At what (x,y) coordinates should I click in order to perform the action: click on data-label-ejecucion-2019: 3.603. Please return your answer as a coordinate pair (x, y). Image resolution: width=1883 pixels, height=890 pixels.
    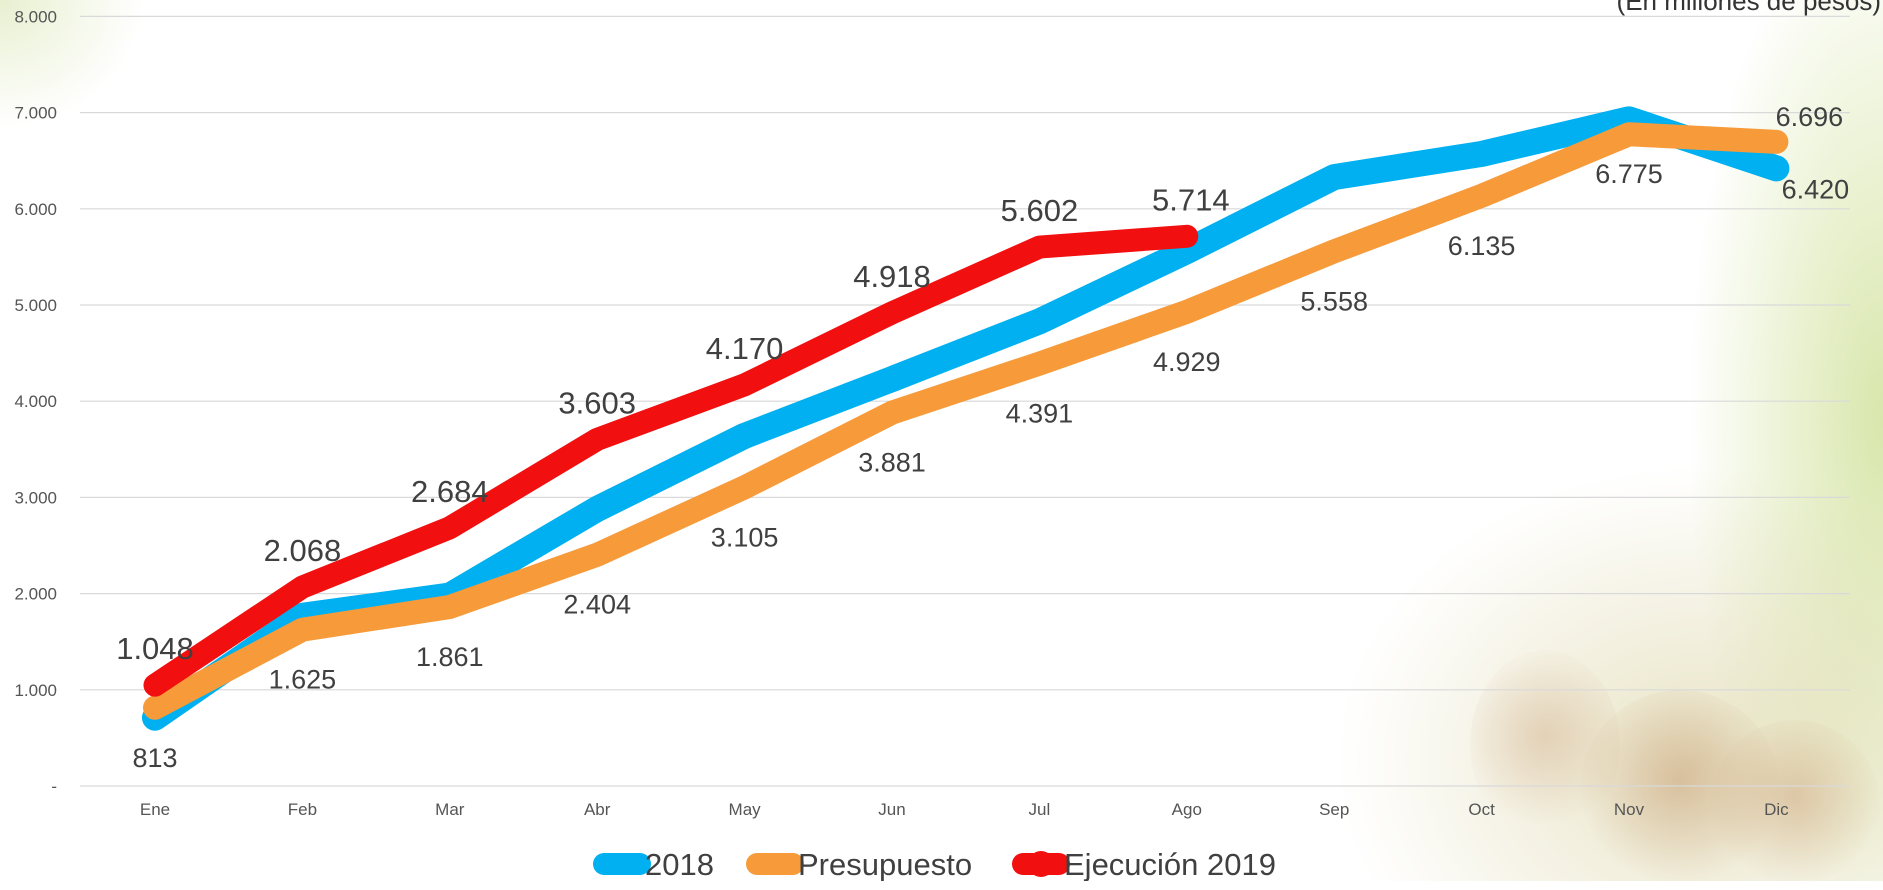
    Looking at the image, I should click on (597, 402).